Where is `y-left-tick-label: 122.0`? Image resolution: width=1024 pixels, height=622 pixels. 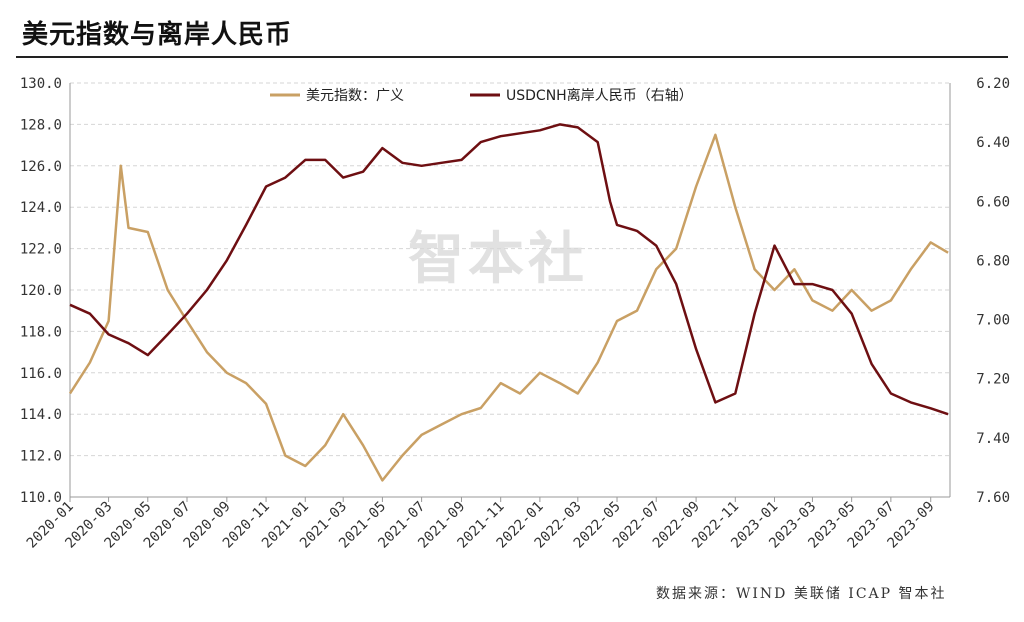 y-left-tick-label: 122.0 is located at coordinates (41, 250).